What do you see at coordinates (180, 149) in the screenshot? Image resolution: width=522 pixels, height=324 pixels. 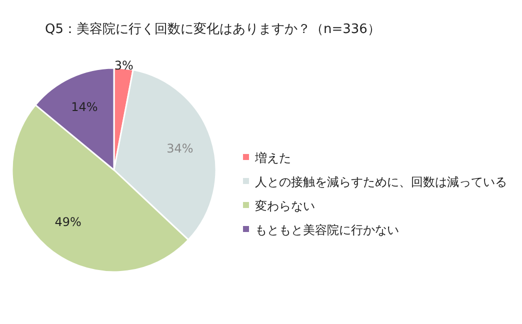 I see `data-label: 34%` at bounding box center [180, 149].